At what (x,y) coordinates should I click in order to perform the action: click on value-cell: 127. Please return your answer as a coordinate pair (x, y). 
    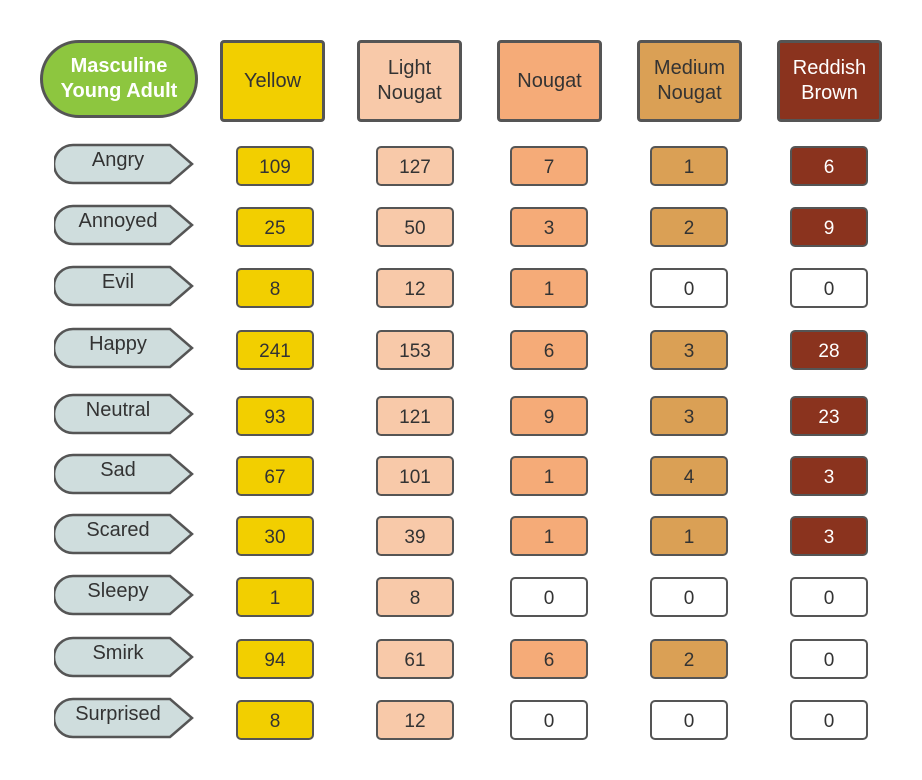
    Looking at the image, I should click on (415, 166).